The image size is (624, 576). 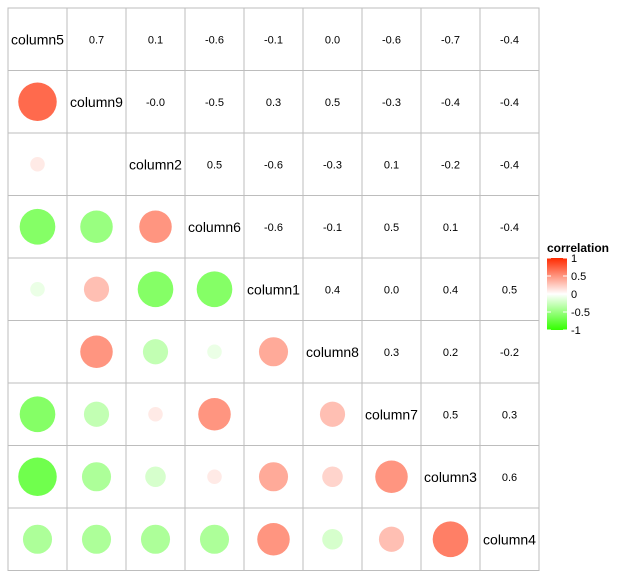 I want to click on correlation-circle-column4-column8, so click(x=332, y=539).